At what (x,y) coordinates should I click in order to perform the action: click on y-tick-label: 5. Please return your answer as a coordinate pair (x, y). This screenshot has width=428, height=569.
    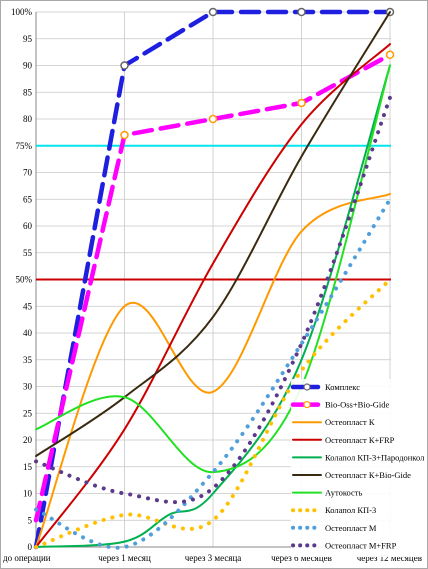
    Looking at the image, I should click on (30, 520).